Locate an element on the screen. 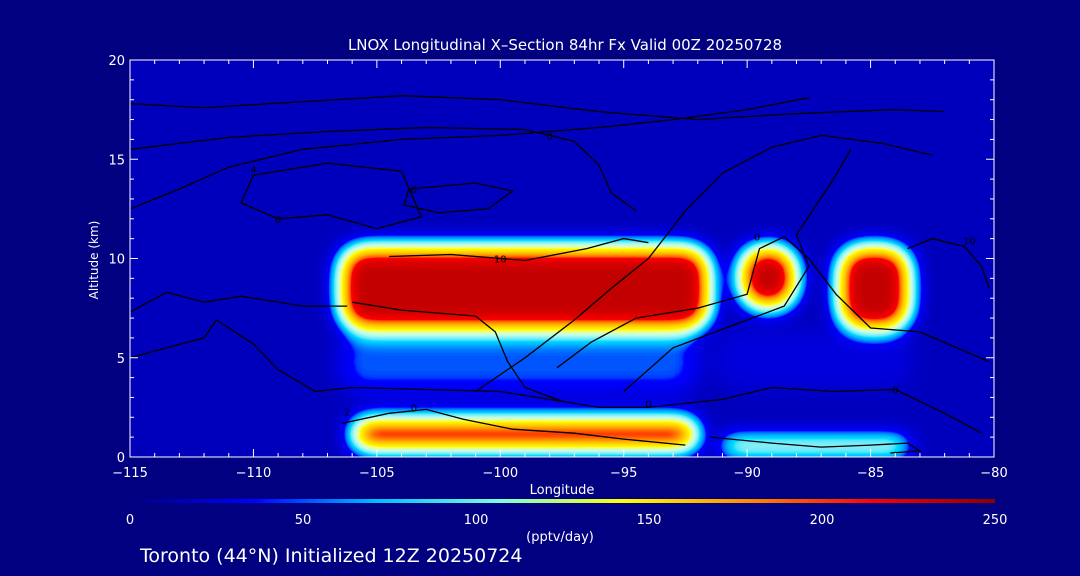  colorbar-tick-label-5: 250 is located at coordinates (995, 520).